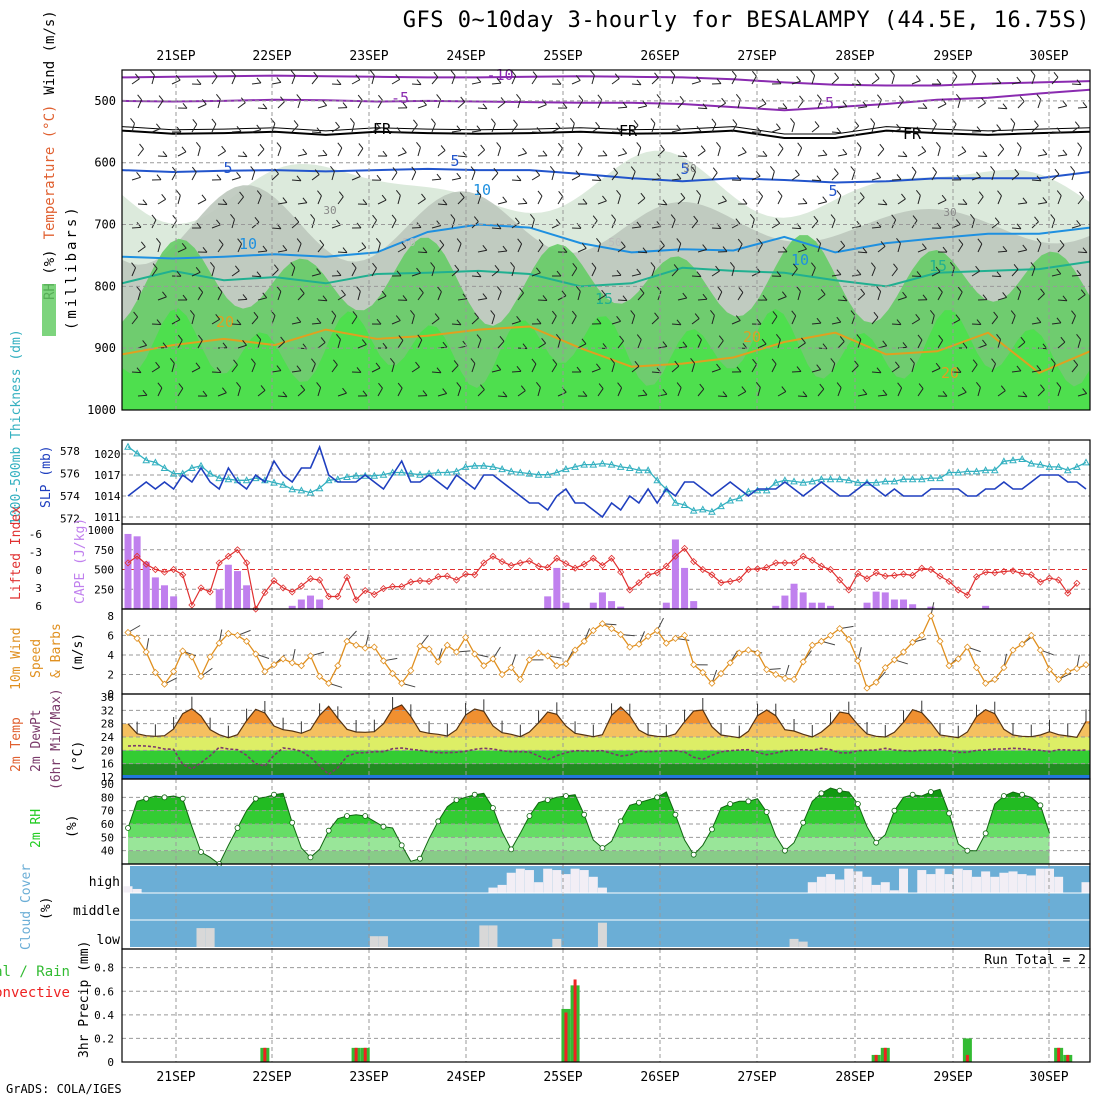  I want to click on slp-tick-label: 1017, so click(107, 475).